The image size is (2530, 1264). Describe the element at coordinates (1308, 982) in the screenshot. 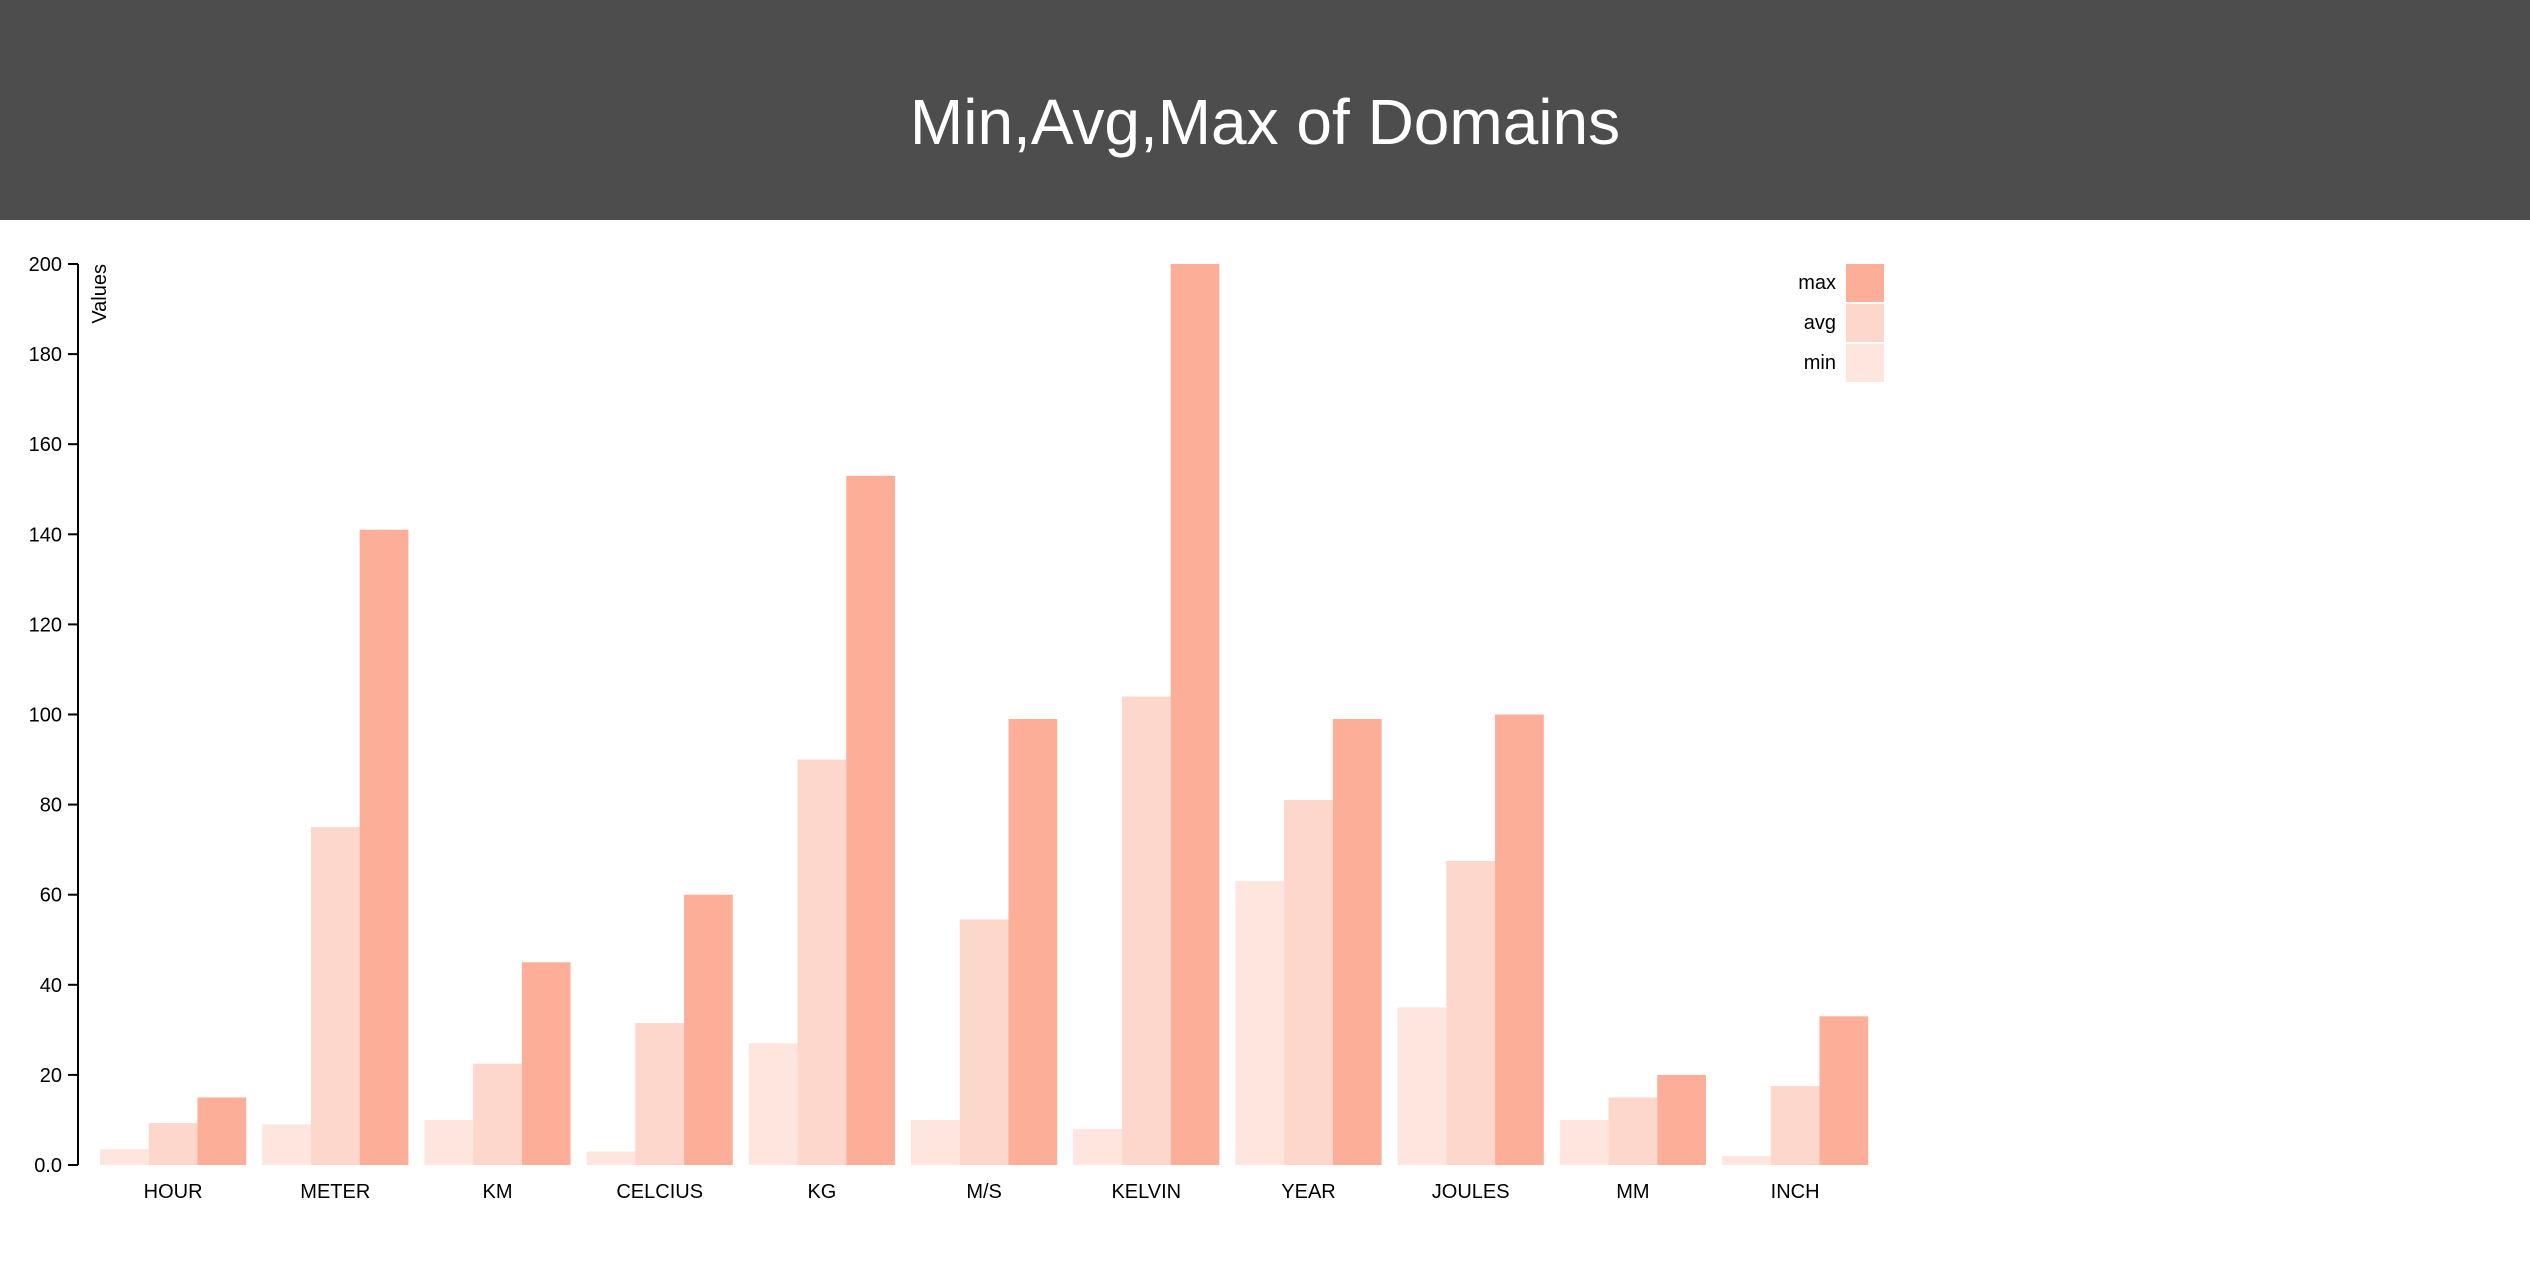

I see `bar-avg-year` at that location.